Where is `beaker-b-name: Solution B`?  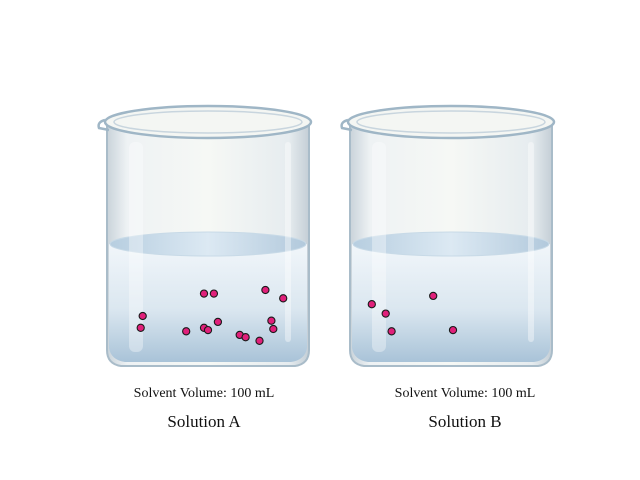
beaker-b-name: Solution B is located at coordinates (465, 421).